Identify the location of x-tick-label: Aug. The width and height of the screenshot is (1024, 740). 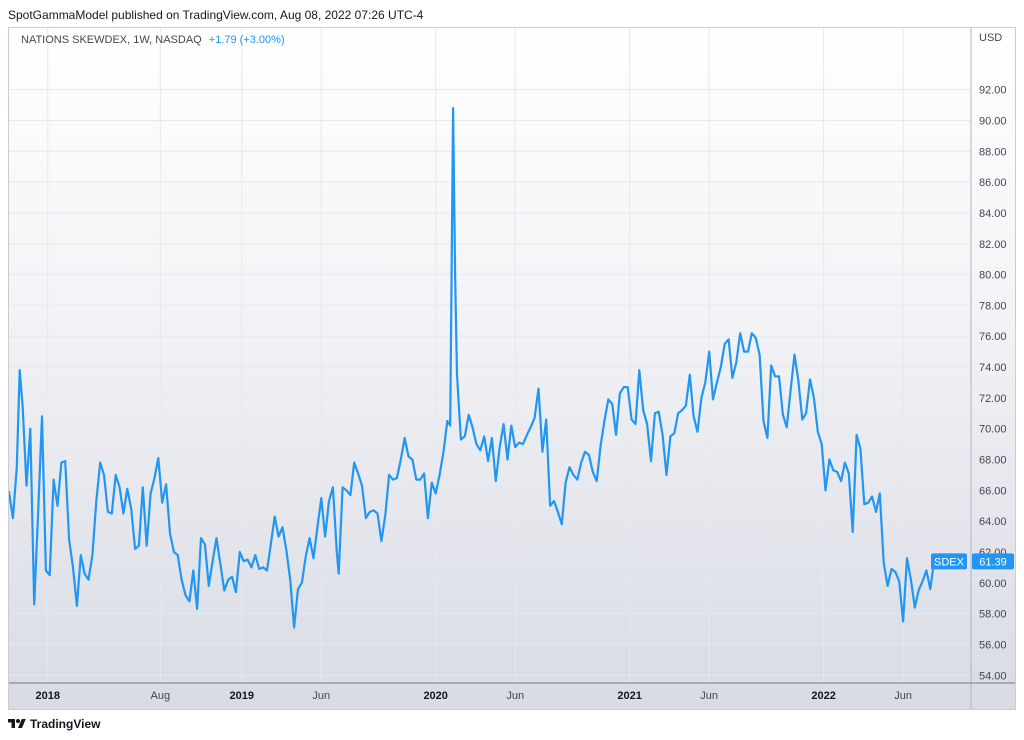
(160, 696).